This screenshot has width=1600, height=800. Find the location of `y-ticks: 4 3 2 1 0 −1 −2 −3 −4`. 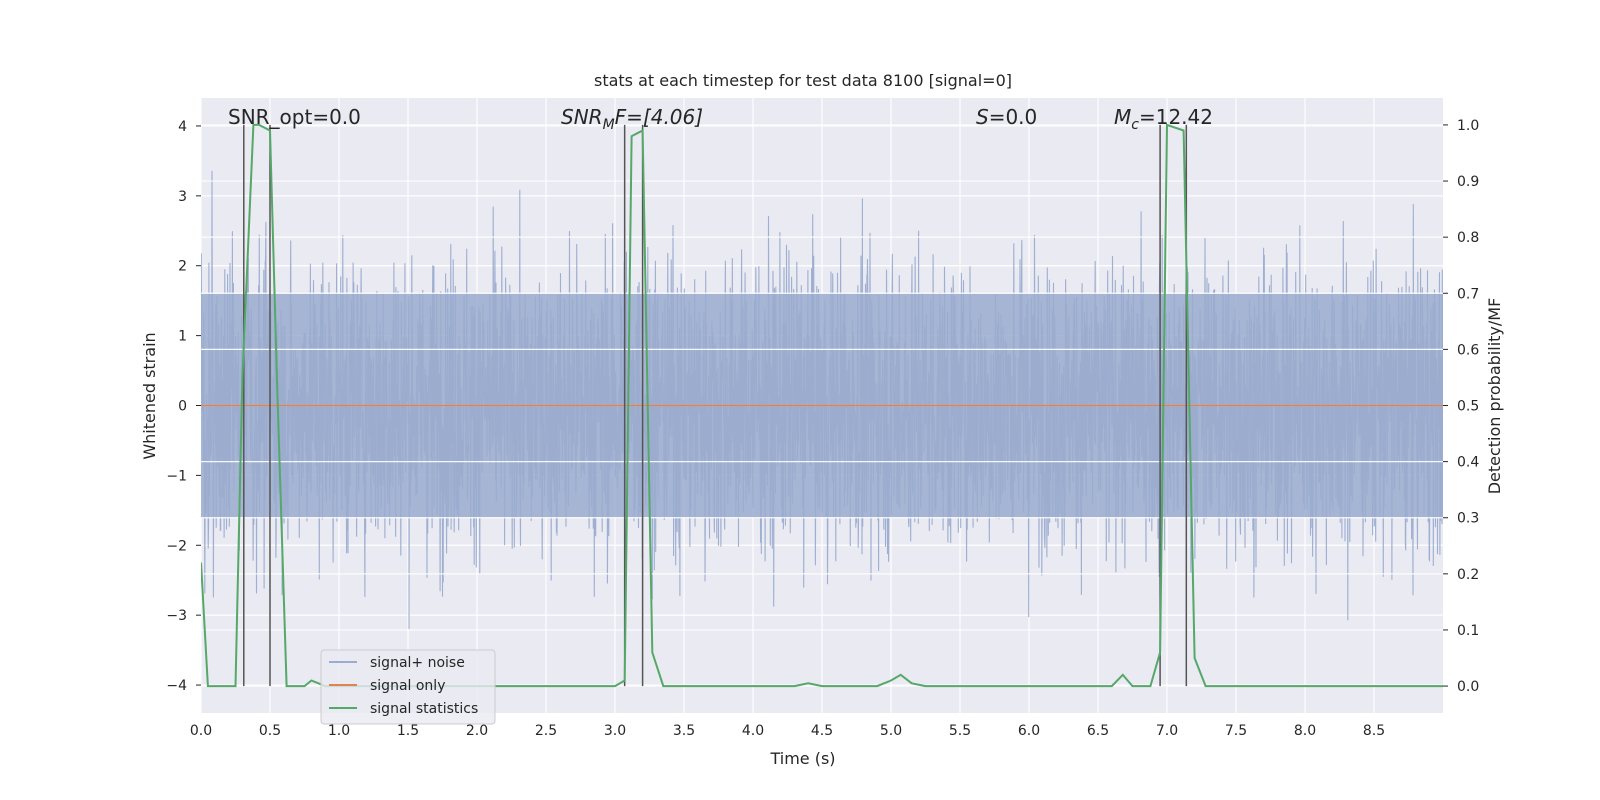

y-ticks: 4 3 2 1 0 −1 −2 −3 −4 is located at coordinates (183, 406).